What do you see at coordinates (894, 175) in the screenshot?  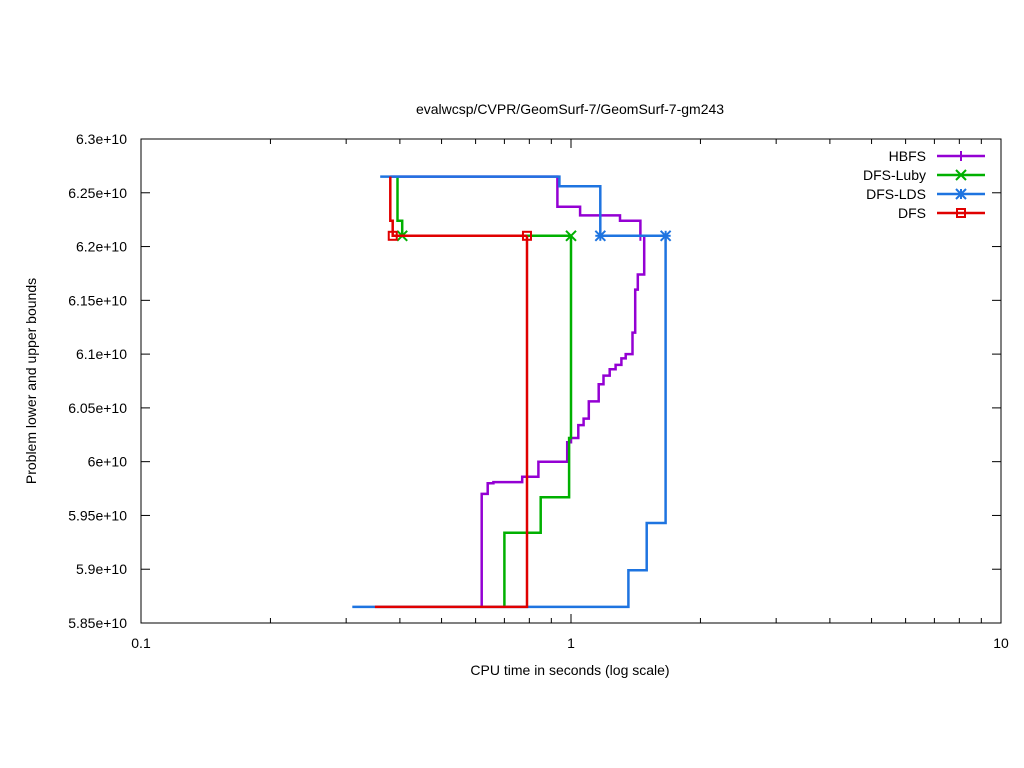 I see `legend-label: DFS-Luby` at bounding box center [894, 175].